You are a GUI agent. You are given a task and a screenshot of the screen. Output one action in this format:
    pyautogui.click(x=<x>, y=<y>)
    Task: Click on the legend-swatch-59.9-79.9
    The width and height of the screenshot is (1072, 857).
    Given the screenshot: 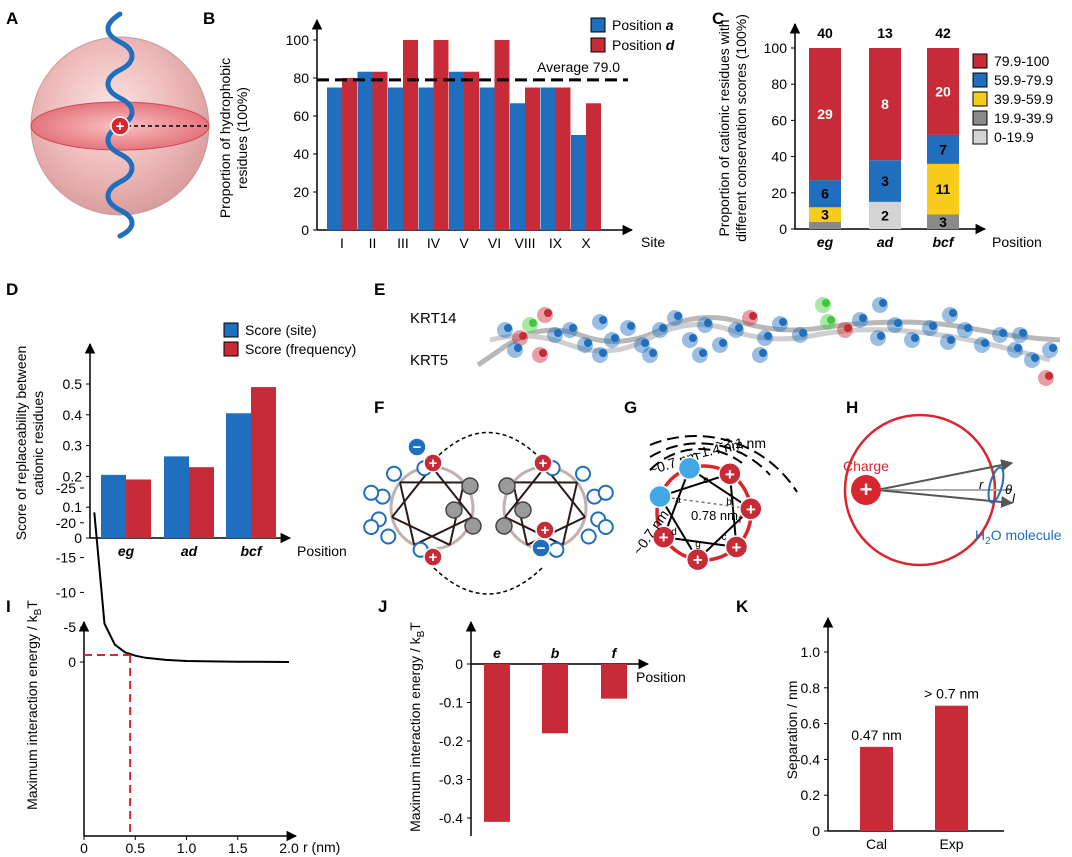 What is the action you would take?
    pyautogui.click(x=980, y=80)
    